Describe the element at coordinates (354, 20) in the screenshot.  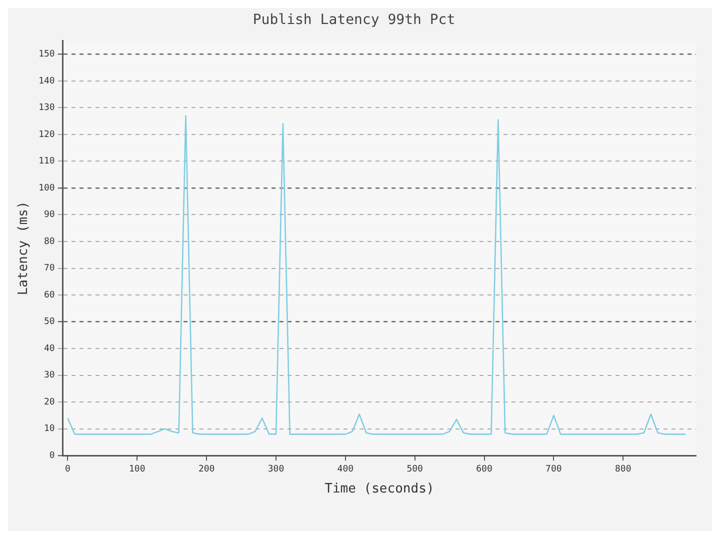
I see `chart-title: Publish Latency 99th Pct` at that location.